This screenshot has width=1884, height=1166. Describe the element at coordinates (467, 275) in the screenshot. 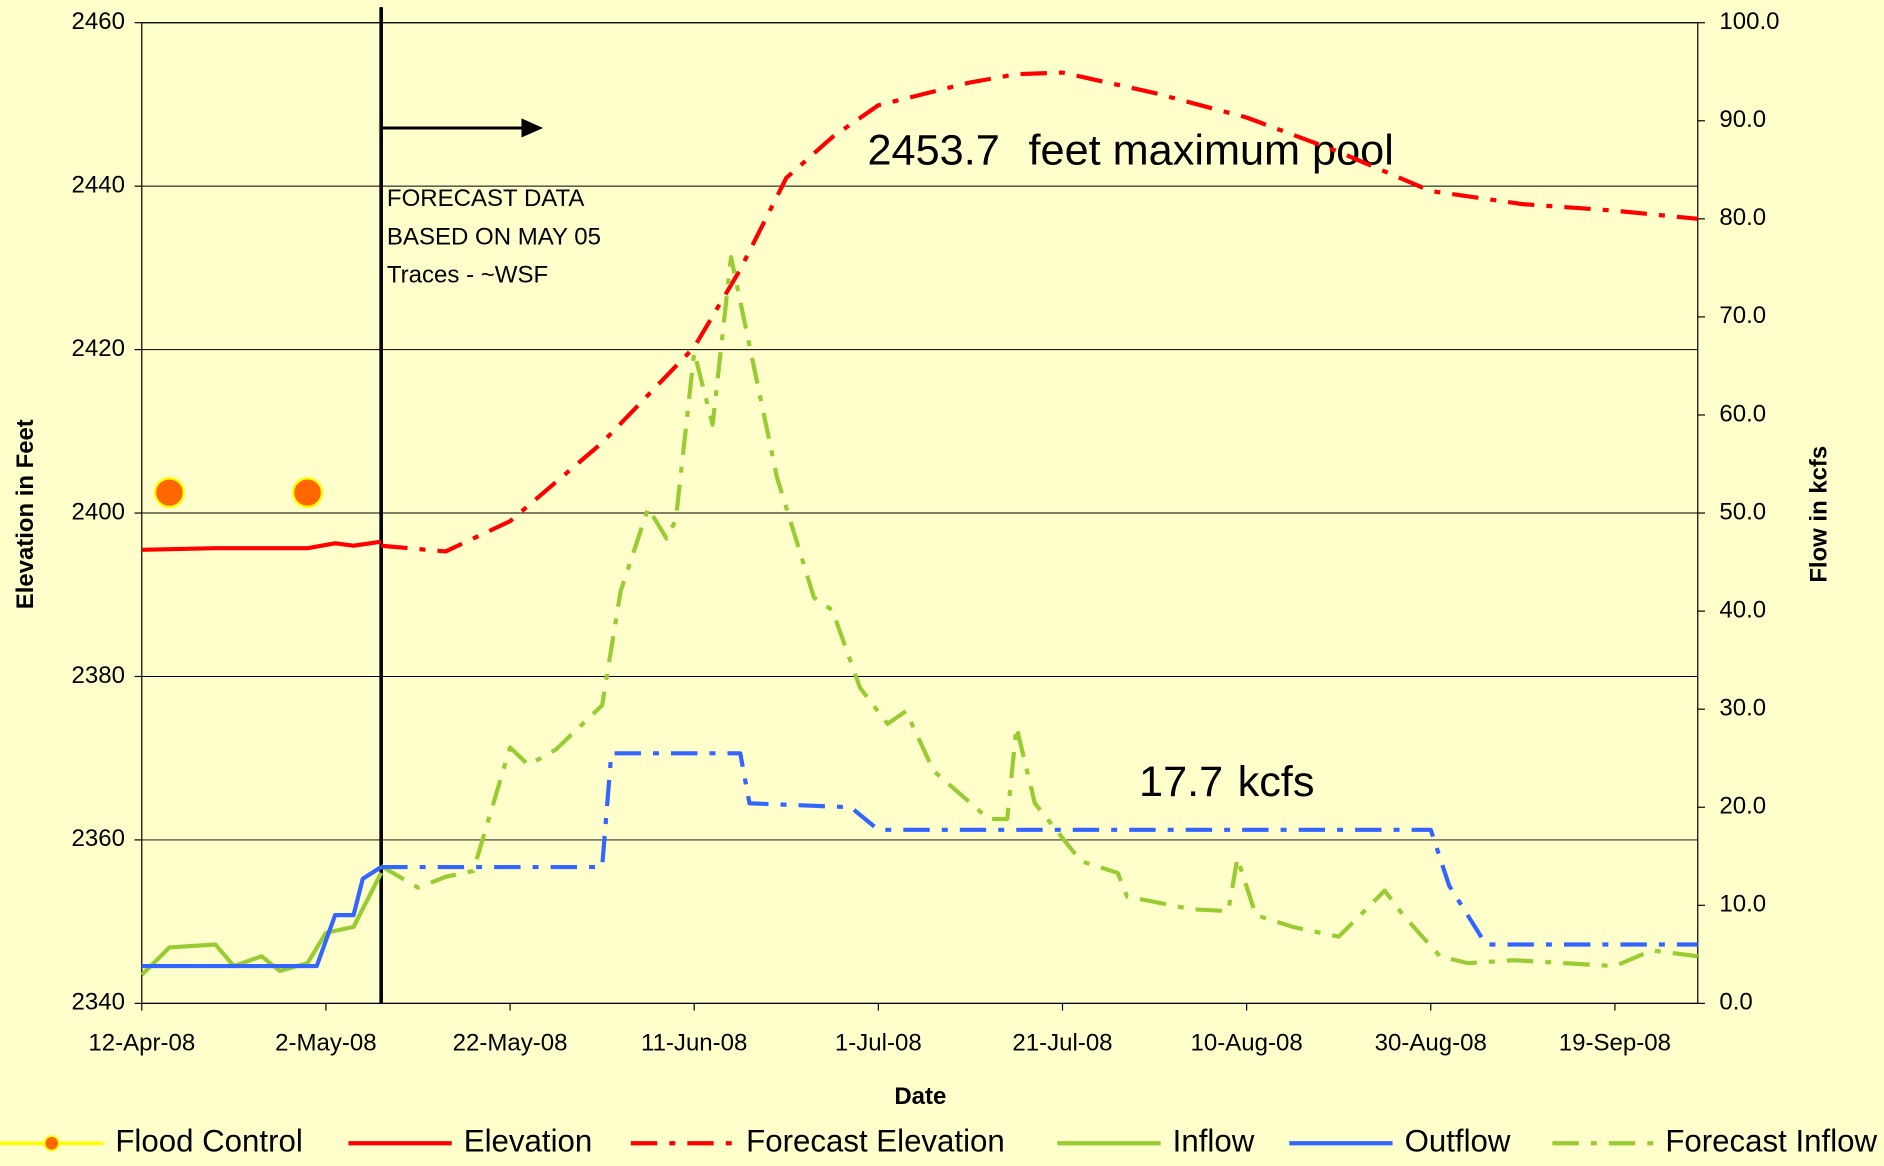

I see `annotation: Traces - ~WSF` at that location.